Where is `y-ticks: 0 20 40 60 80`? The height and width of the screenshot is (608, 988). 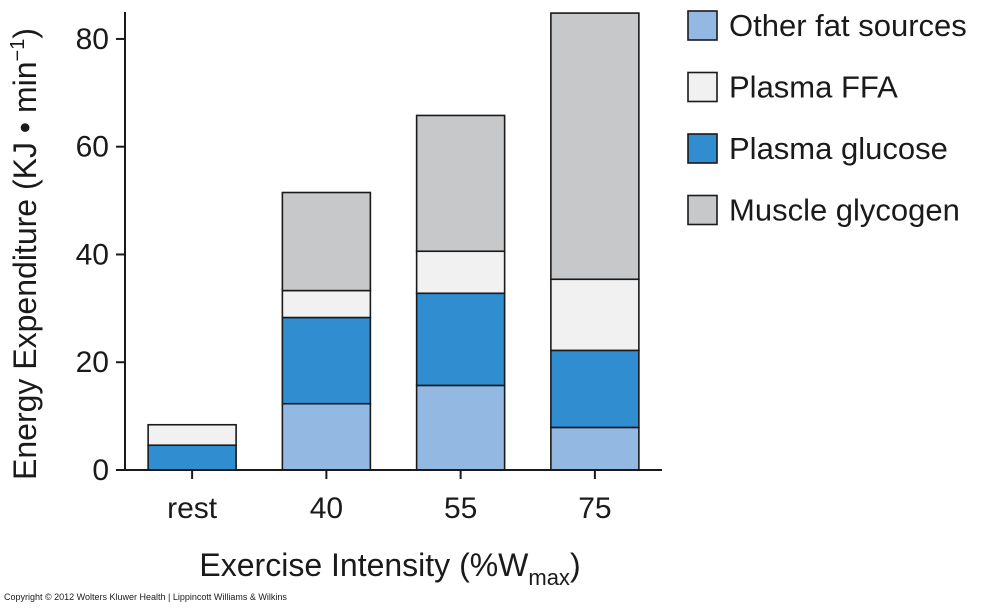 y-ticks: 0 20 40 60 80 is located at coordinates (100, 255).